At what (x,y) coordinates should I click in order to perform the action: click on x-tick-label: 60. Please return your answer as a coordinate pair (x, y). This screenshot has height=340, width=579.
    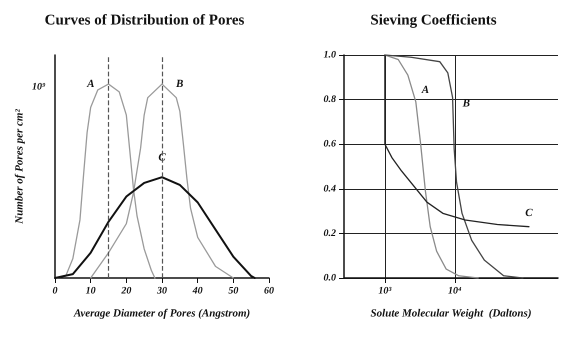
    Looking at the image, I should click on (269, 291).